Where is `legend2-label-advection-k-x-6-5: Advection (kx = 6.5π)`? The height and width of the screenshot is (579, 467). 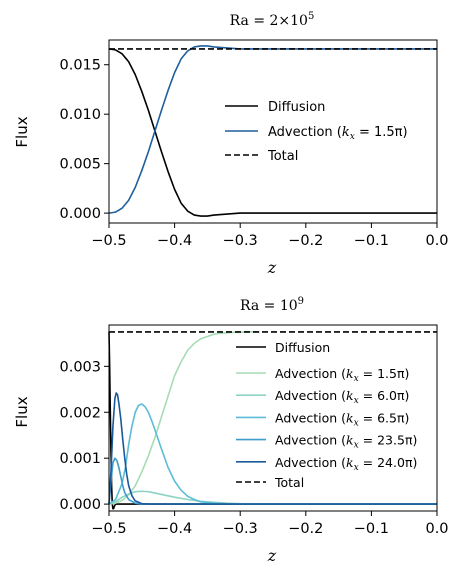 legend2-label-advection-k-x-6-5: Advection (kx = 6.5π) is located at coordinates (342, 419).